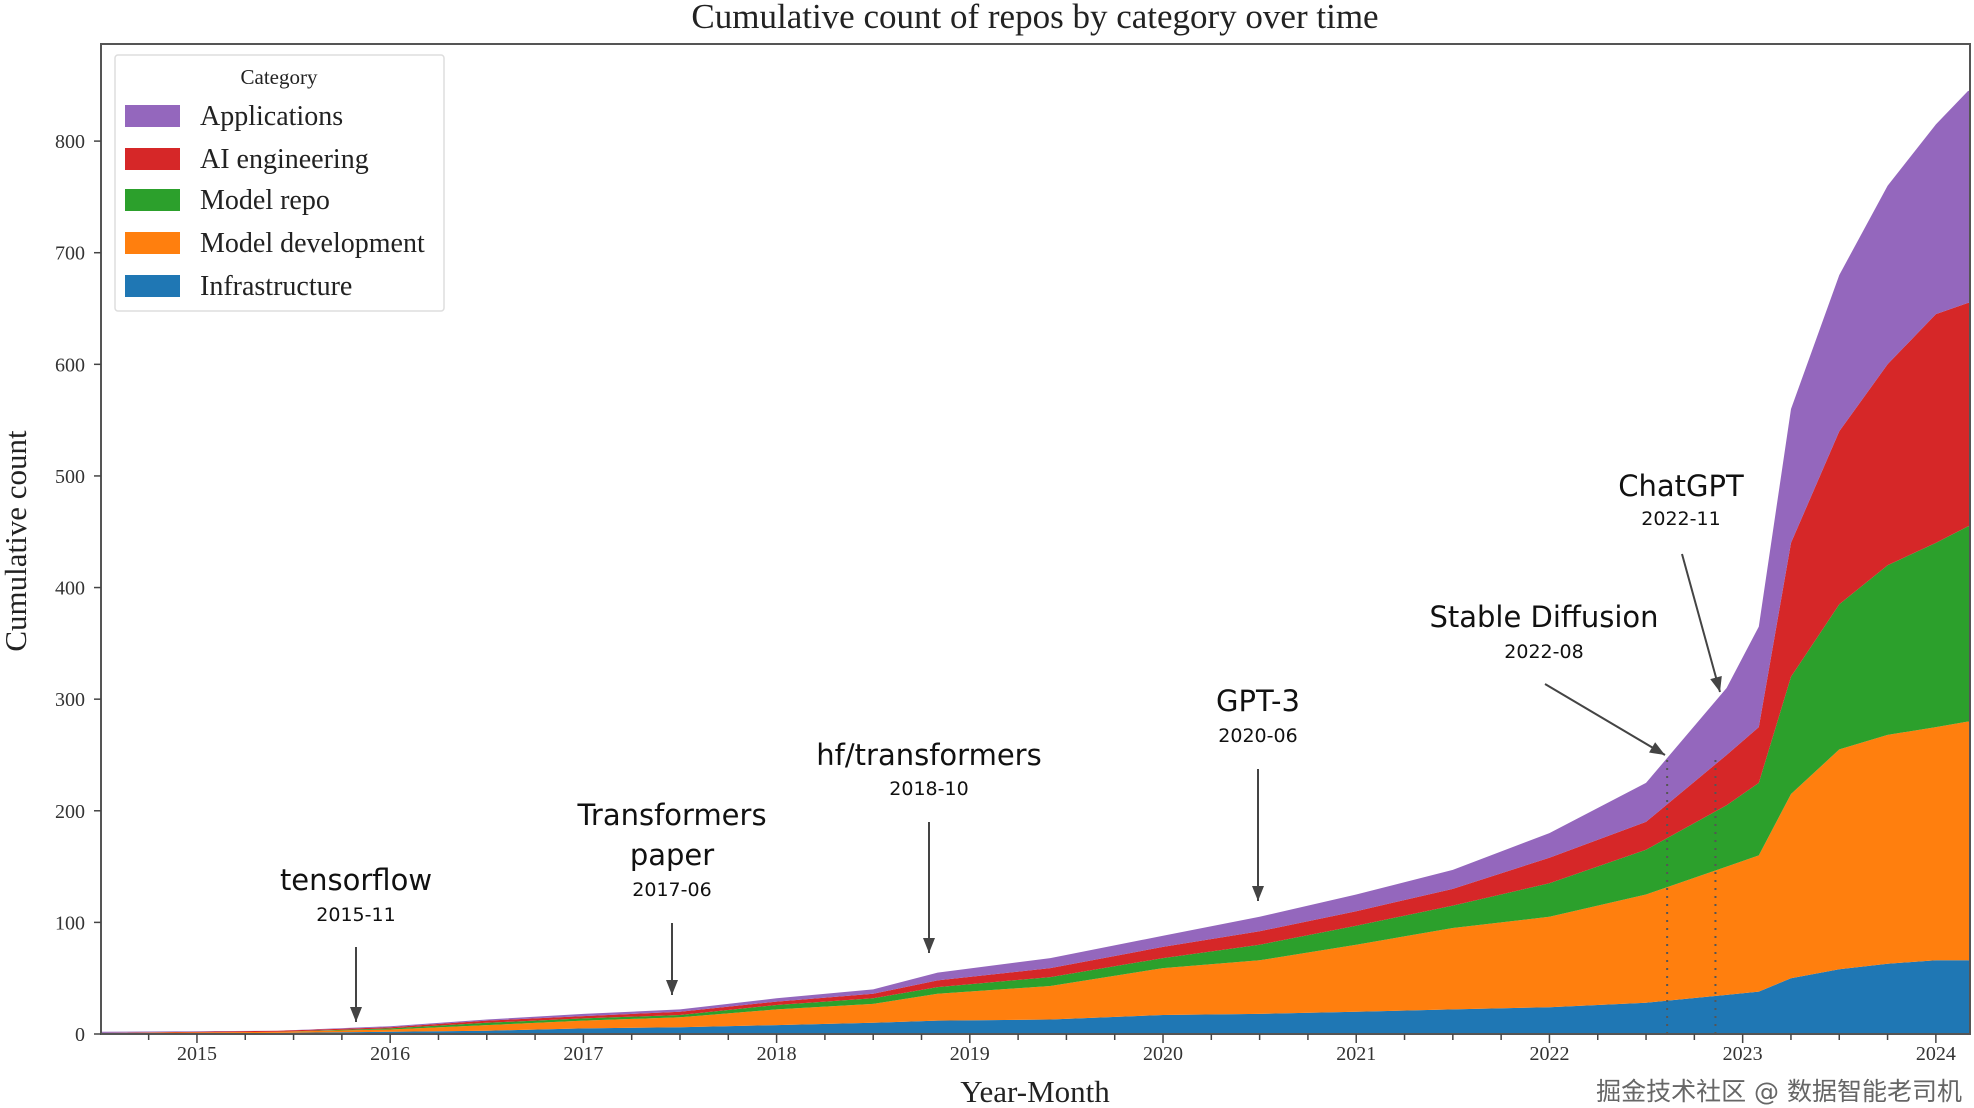 The image size is (1974, 1108). I want to click on annotation-date: 2022-11, so click(1680, 519).